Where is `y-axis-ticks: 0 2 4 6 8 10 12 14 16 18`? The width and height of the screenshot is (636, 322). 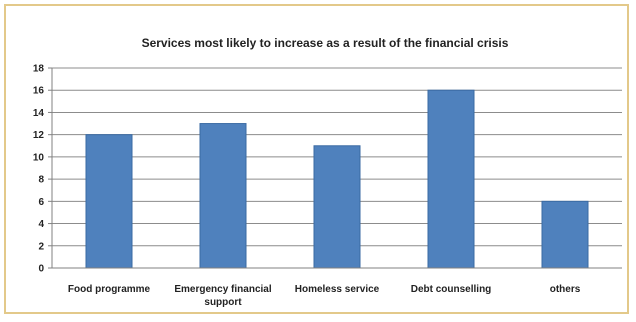 y-axis-ticks: 0 2 4 6 8 10 12 14 16 18 is located at coordinates (42, 169).